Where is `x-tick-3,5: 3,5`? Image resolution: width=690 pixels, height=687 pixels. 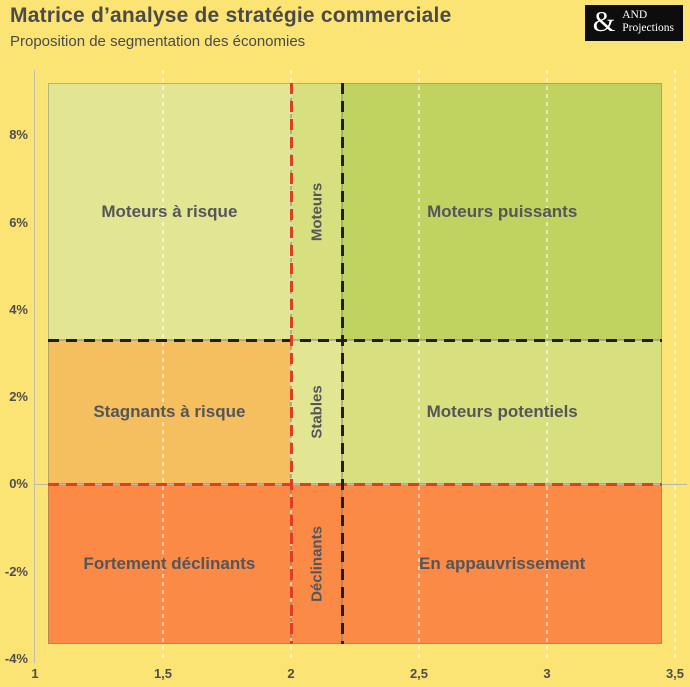
x-tick-3,5: 3,5 is located at coordinates (675, 673).